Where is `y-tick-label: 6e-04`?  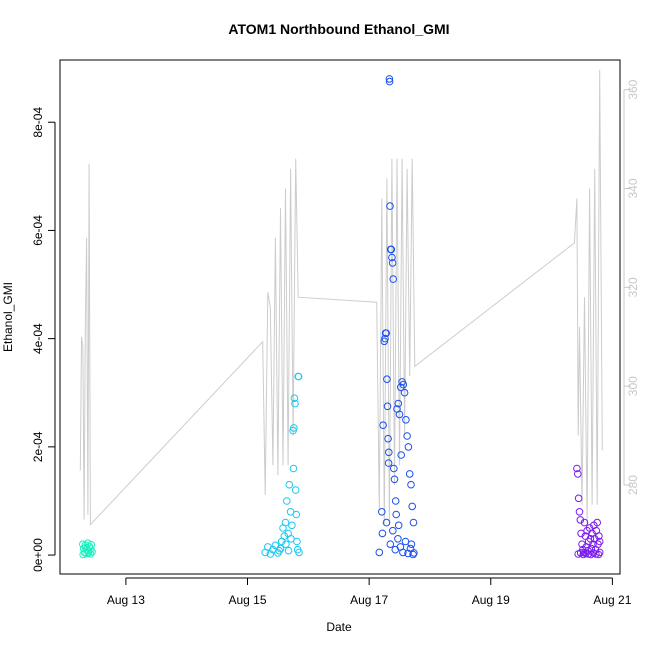 y-tick-label: 6e-04 is located at coordinates (38, 230).